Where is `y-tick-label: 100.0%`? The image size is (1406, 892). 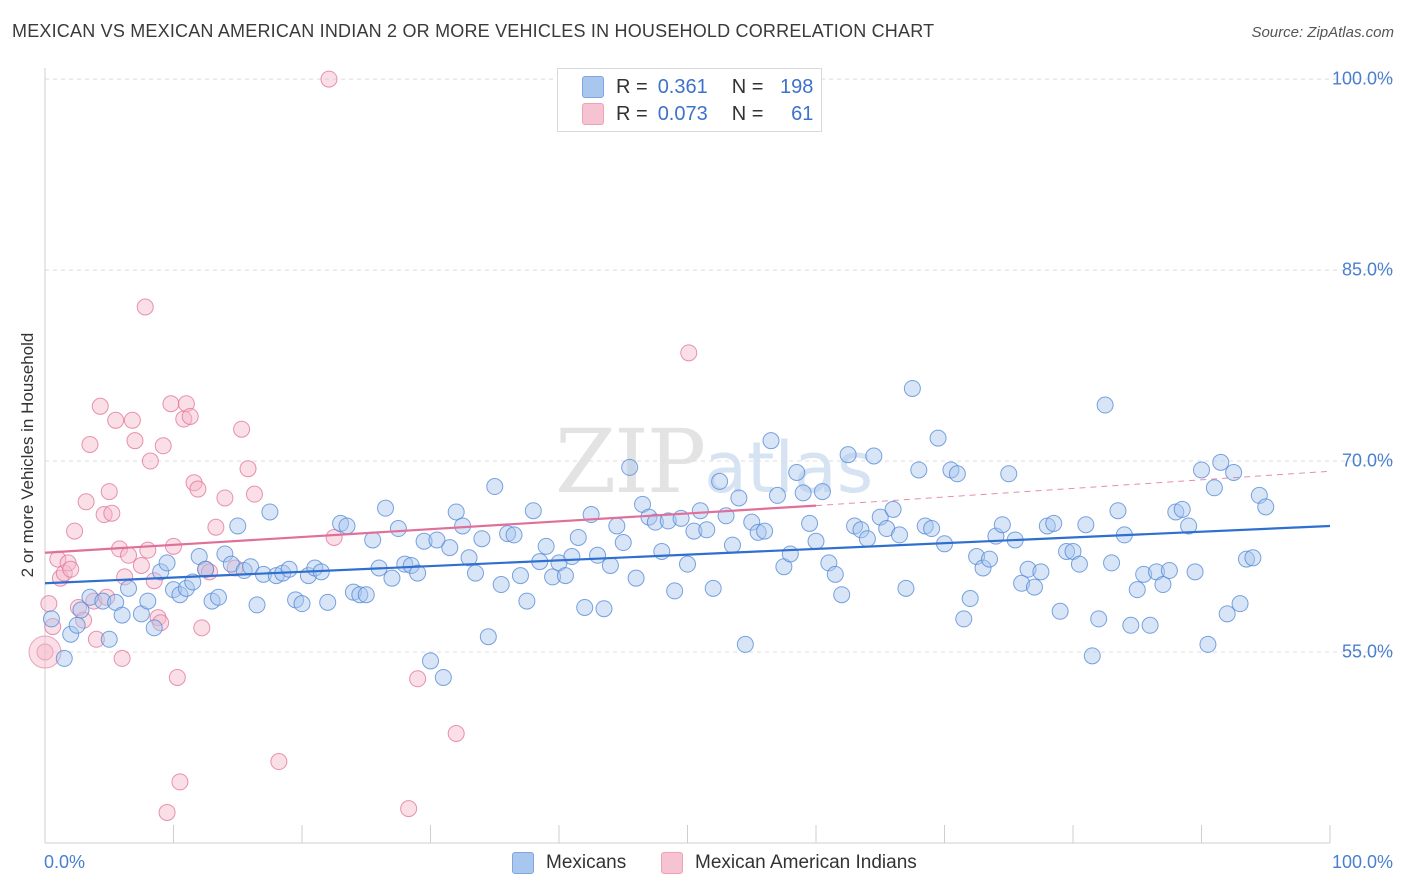
y-tick-label: 100.0% is located at coordinates (1362, 78).